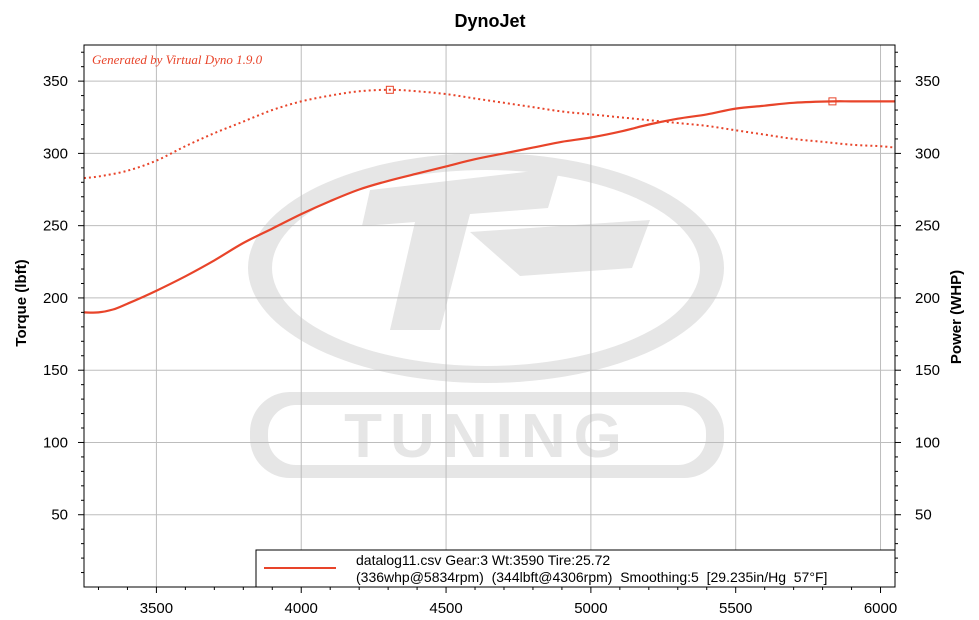  What do you see at coordinates (301, 608) in the screenshot?
I see `x-tick-label: 4000` at bounding box center [301, 608].